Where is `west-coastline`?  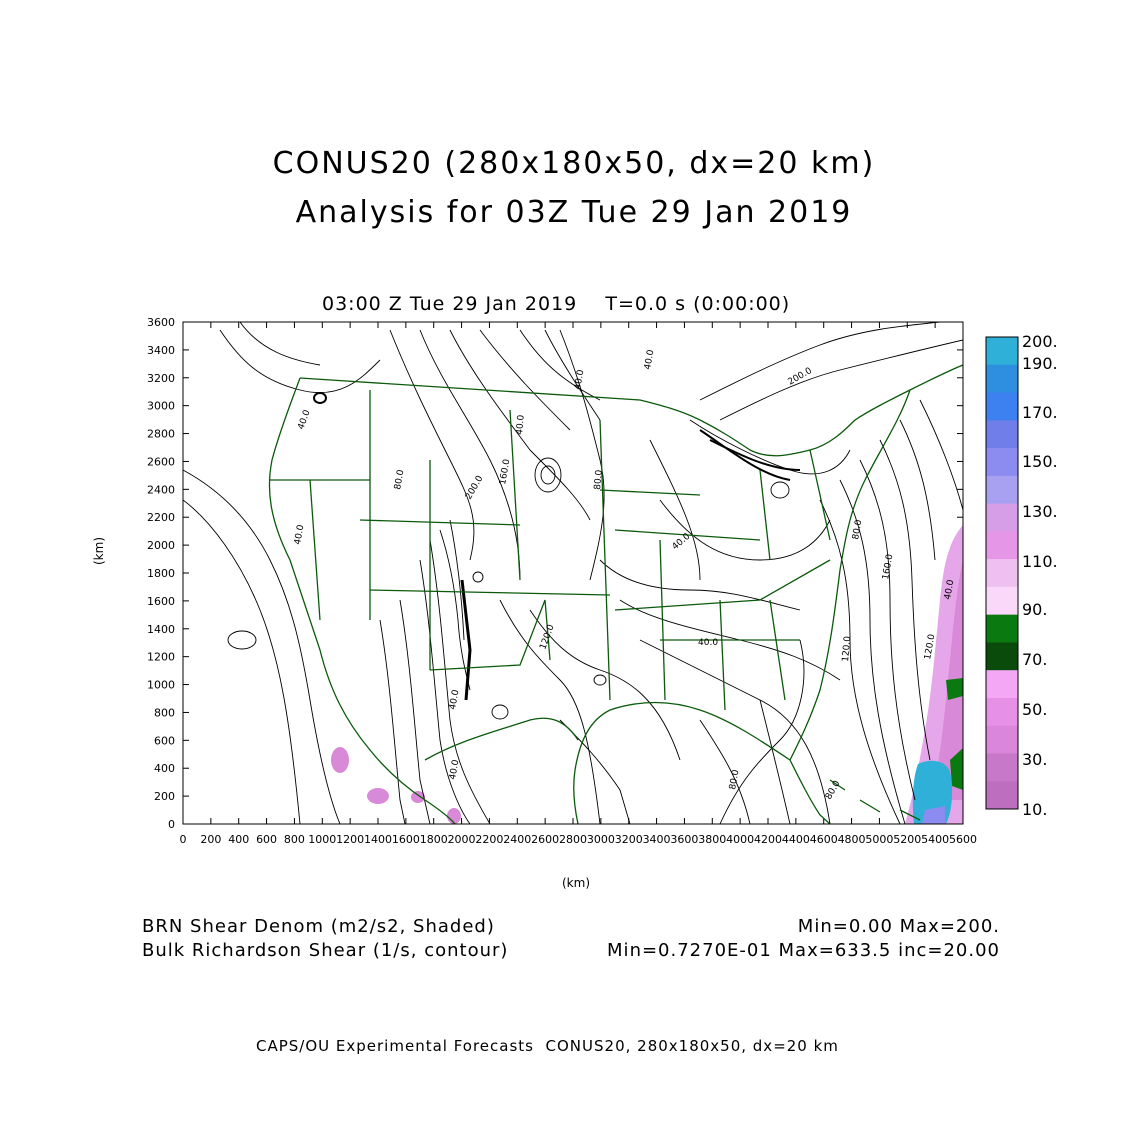 west-coastline is located at coordinates (347, 589).